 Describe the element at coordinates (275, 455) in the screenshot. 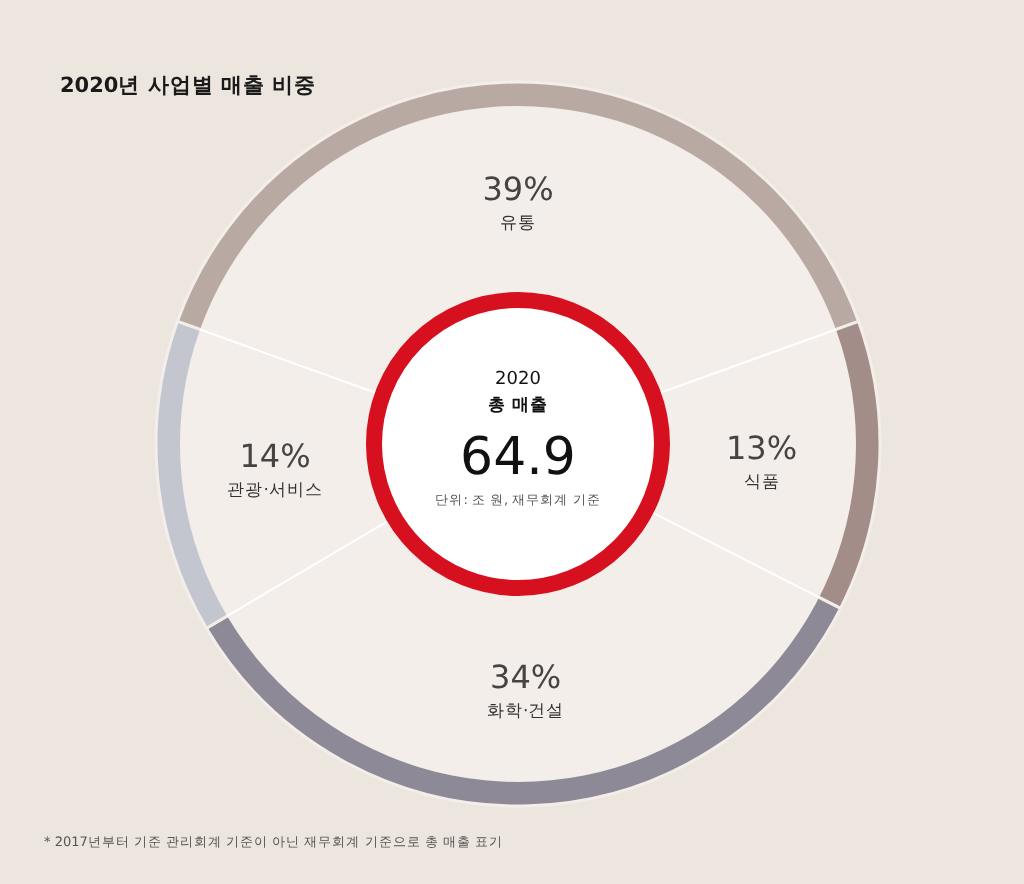

I see `data-label: 14%` at that location.